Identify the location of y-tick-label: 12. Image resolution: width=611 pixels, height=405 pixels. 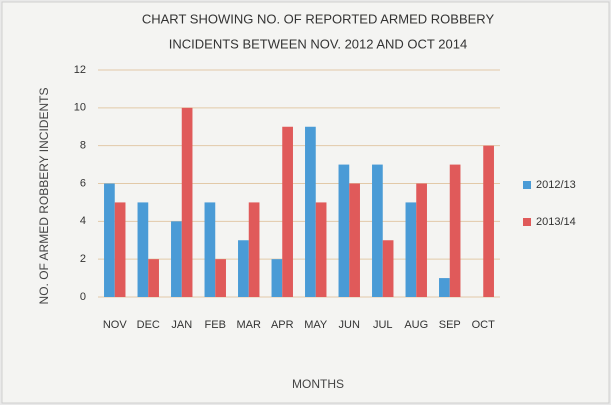
(80, 70).